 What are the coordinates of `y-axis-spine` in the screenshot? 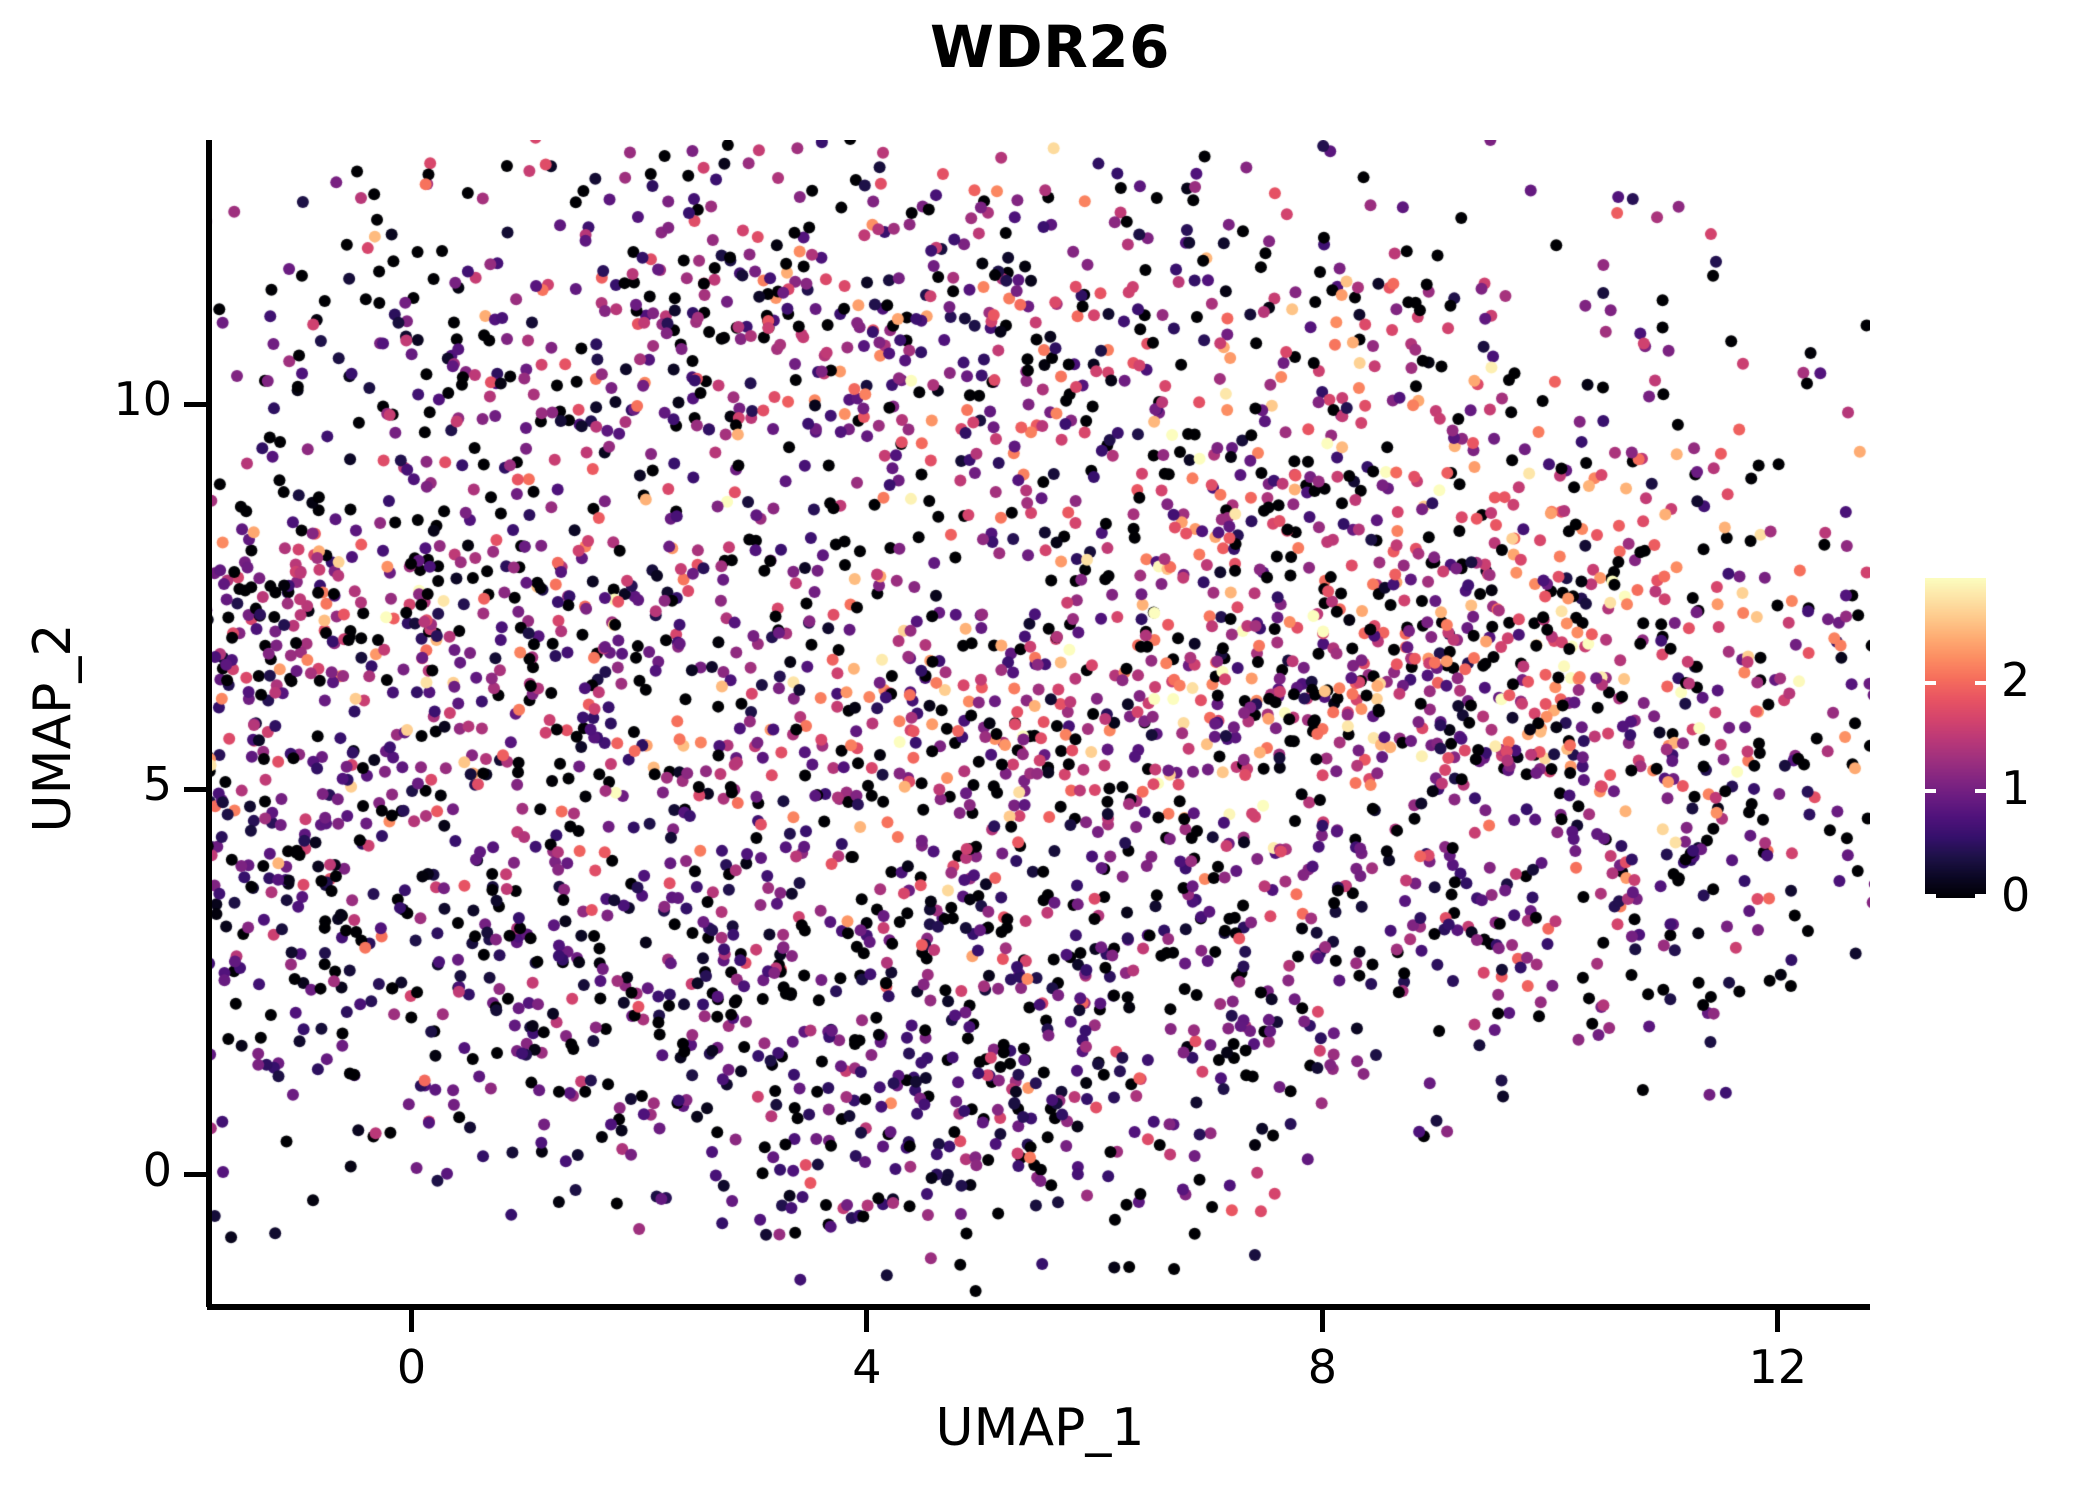 It's located at (209, 723).